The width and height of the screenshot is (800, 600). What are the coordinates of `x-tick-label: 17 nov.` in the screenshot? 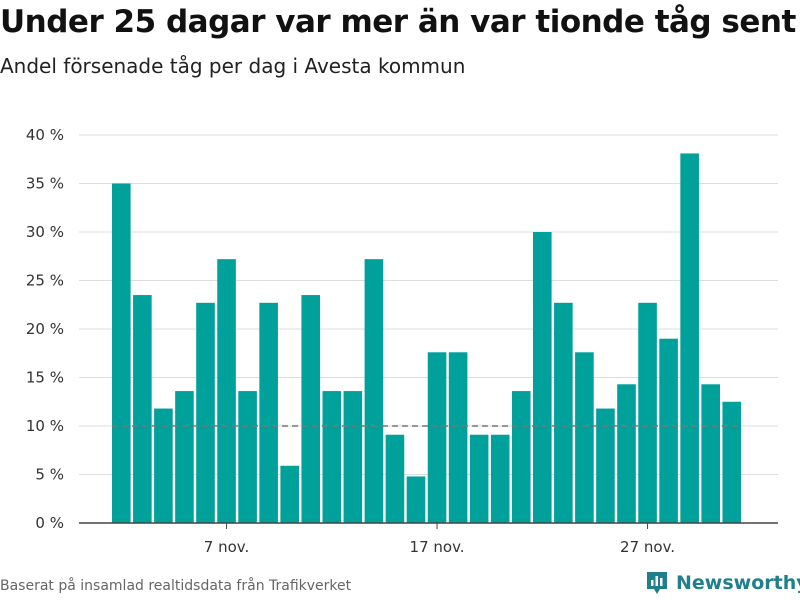 It's located at (437, 547).